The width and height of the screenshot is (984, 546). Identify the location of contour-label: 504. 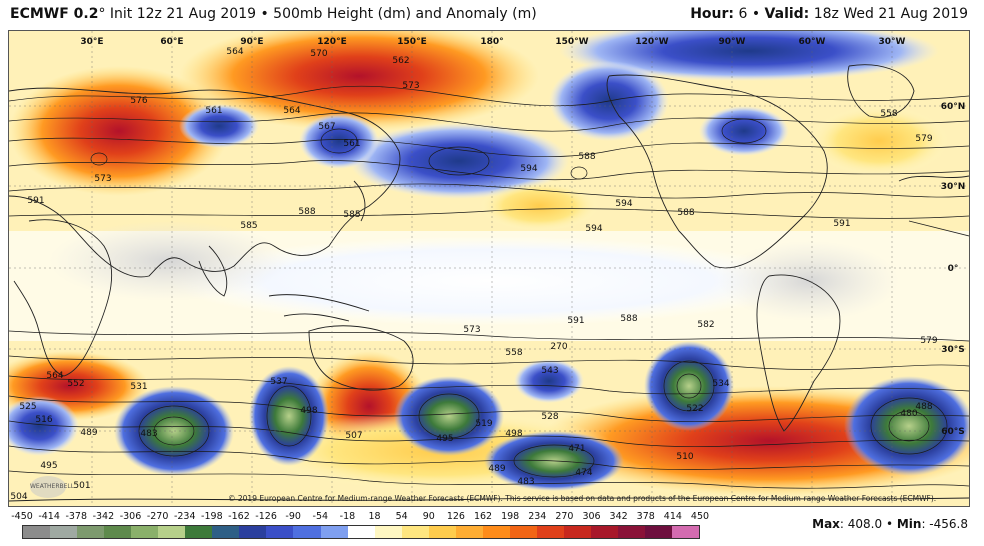
(18, 497).